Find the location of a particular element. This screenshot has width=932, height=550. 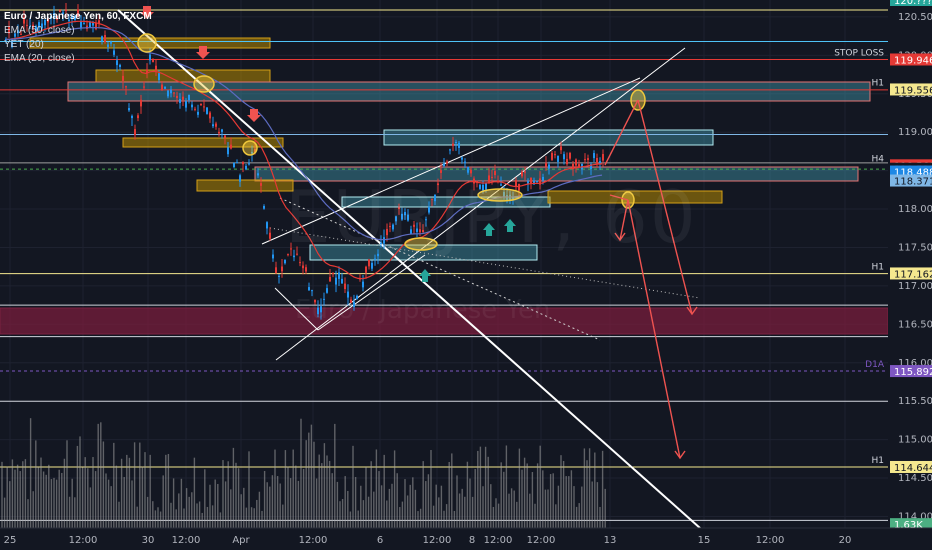

indicator-ema50: EMA (50, close) is located at coordinates (39, 30).